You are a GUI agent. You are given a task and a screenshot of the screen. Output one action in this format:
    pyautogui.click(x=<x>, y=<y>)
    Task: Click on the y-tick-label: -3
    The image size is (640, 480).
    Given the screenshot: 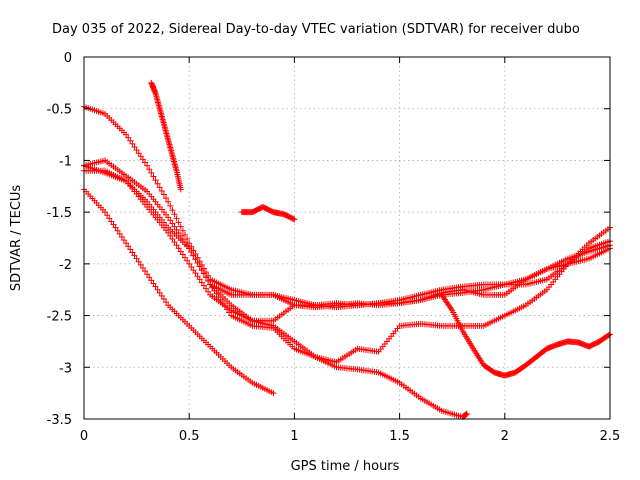 What is the action you would take?
    pyautogui.click(x=65, y=368)
    